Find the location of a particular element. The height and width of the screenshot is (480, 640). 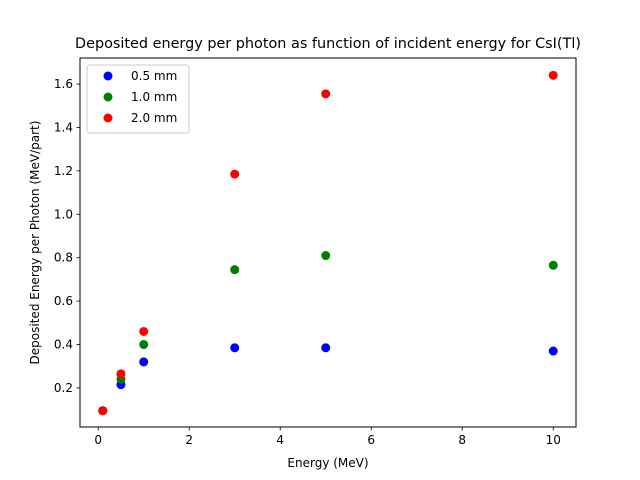

y-tick-label: 0.4 is located at coordinates (63, 345).